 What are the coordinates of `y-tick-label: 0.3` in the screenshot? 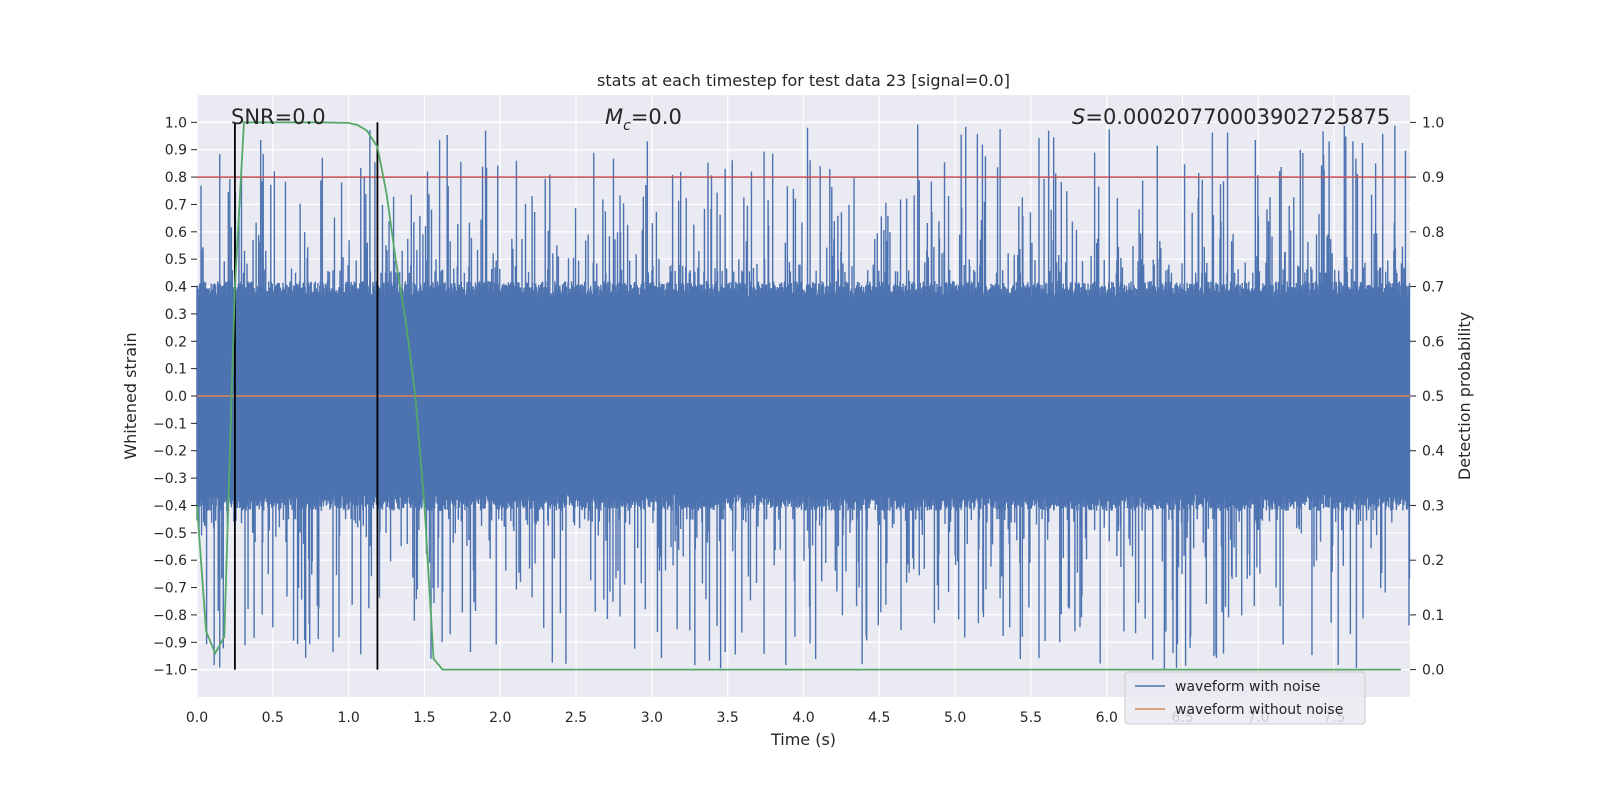 It's located at (176, 315).